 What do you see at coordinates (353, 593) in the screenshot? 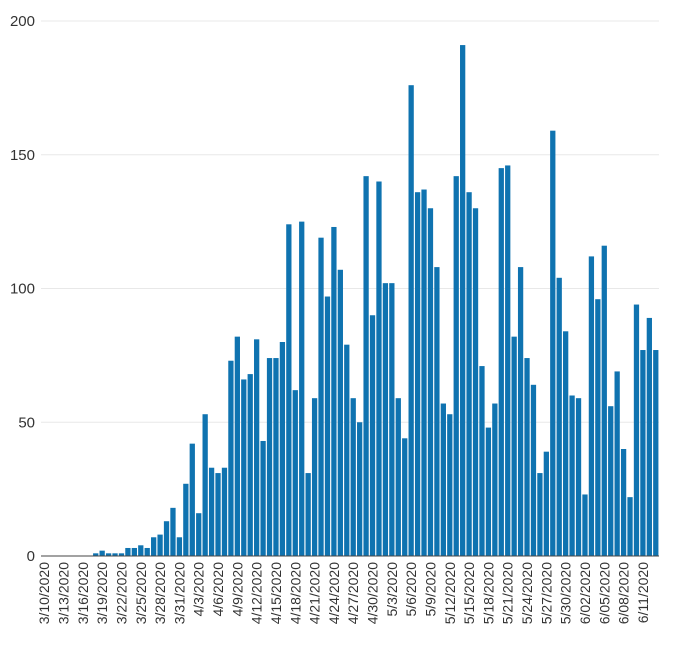
I see `x-tick-label: 4/27/2020` at bounding box center [353, 593].